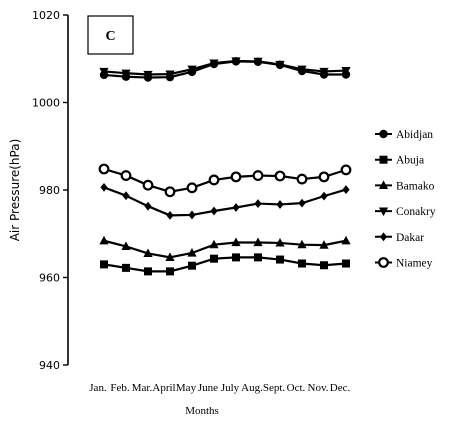 Image resolution: width=464 pixels, height=439 pixels. I want to click on series-line-conakry, so click(225, 67).